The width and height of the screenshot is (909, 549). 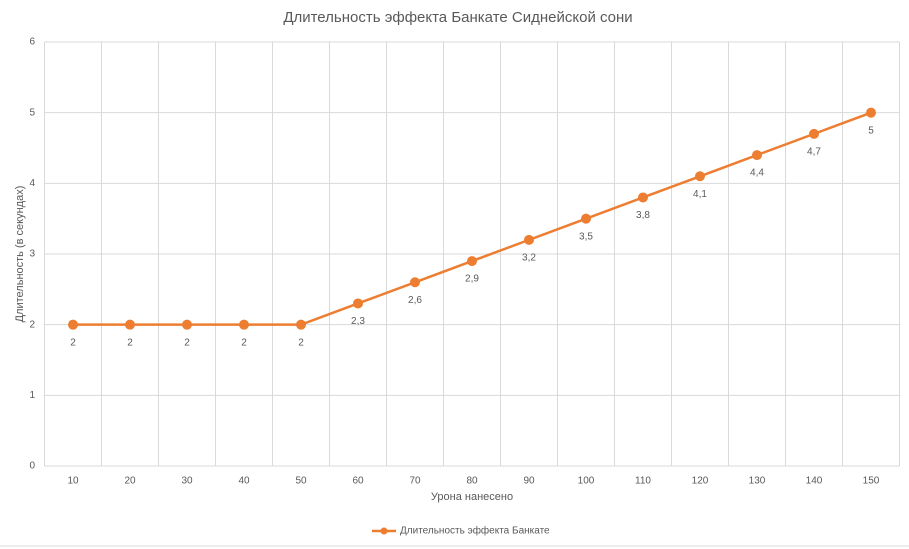 What do you see at coordinates (643, 481) in the screenshot?
I see `x-tick-label: 110` at bounding box center [643, 481].